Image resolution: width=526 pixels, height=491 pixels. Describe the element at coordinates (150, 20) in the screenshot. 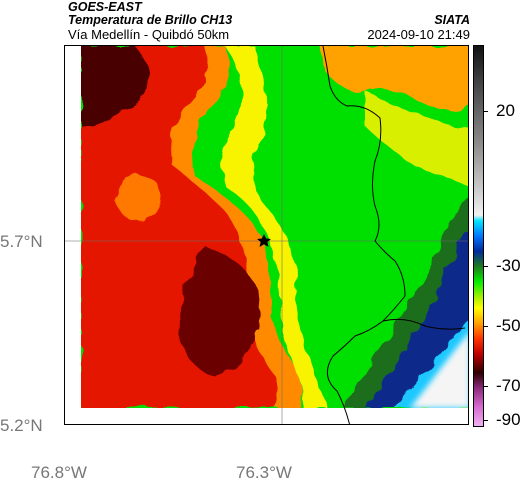

I see `product-title: Temperatura de Brillo CH13` at that location.